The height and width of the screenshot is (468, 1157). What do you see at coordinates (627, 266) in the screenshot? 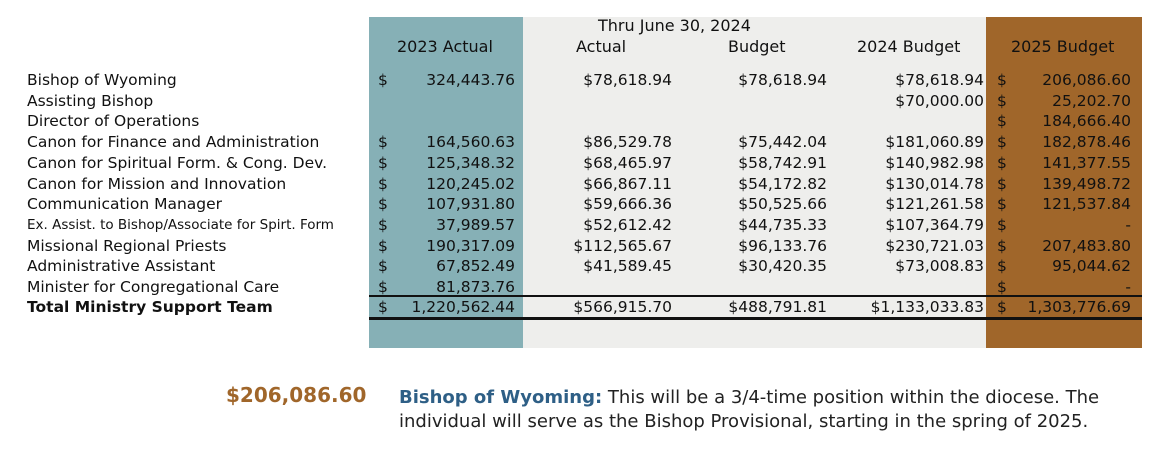
I see `row-actual-value: $41,589.45` at bounding box center [627, 266].